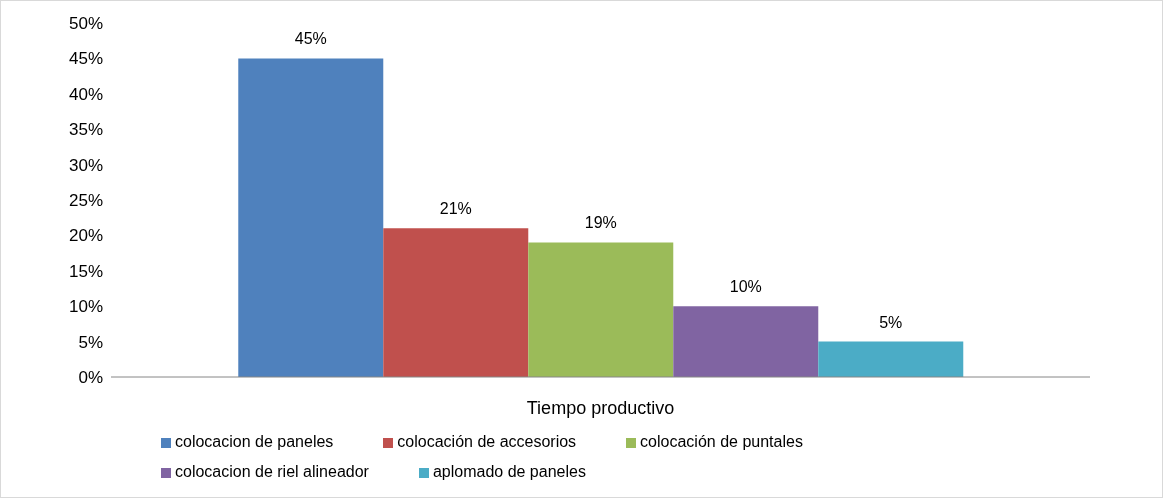  I want to click on y-tick-label: 30%, so click(85, 165).